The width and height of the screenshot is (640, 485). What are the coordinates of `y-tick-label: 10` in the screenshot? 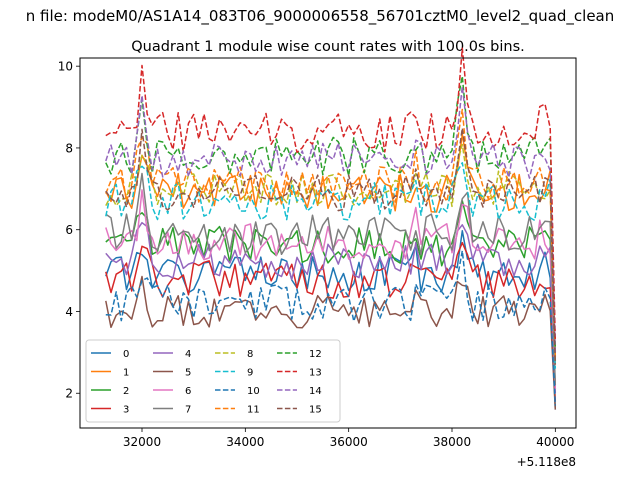 It's located at (65, 67).